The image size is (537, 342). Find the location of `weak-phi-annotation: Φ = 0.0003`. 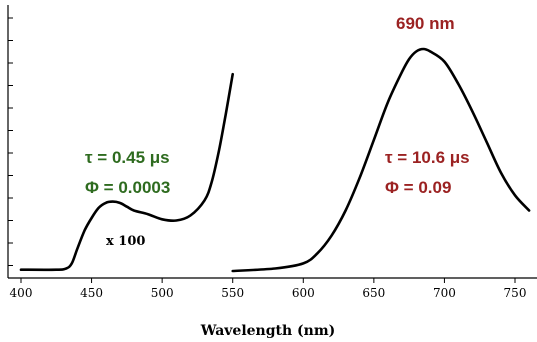

weak-phi-annotation: Φ = 0.0003 is located at coordinates (127, 187).